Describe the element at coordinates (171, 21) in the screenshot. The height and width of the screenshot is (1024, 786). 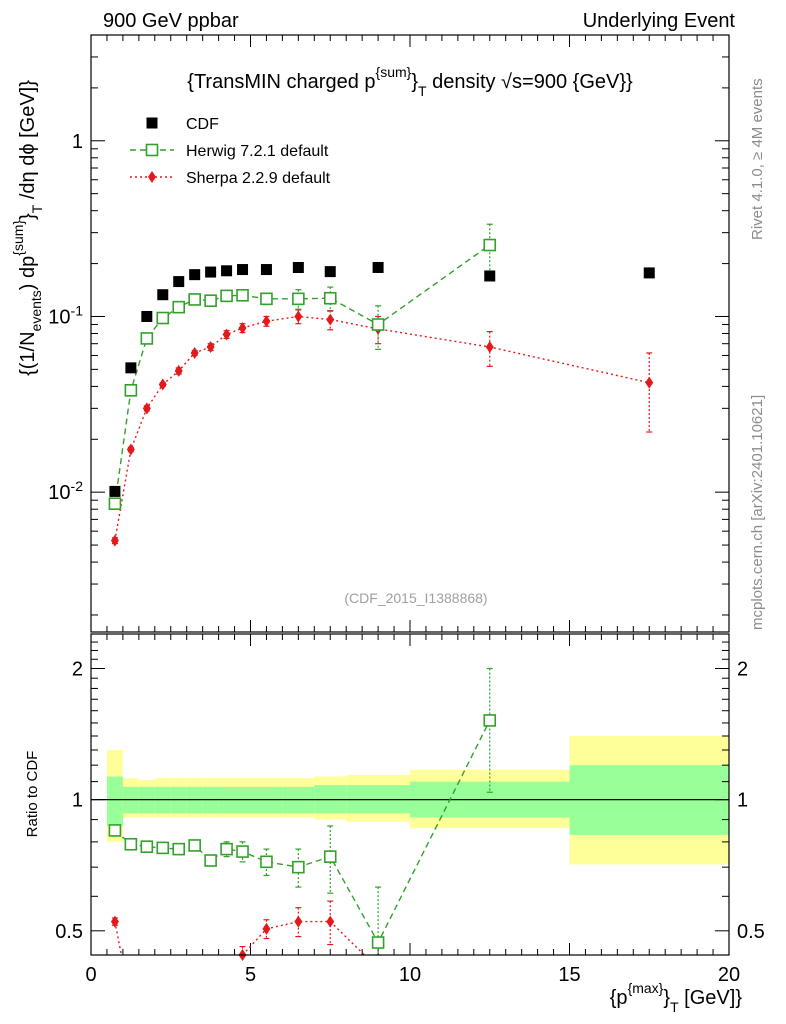
I see `header-left-label: 900 GeV ppbar` at that location.